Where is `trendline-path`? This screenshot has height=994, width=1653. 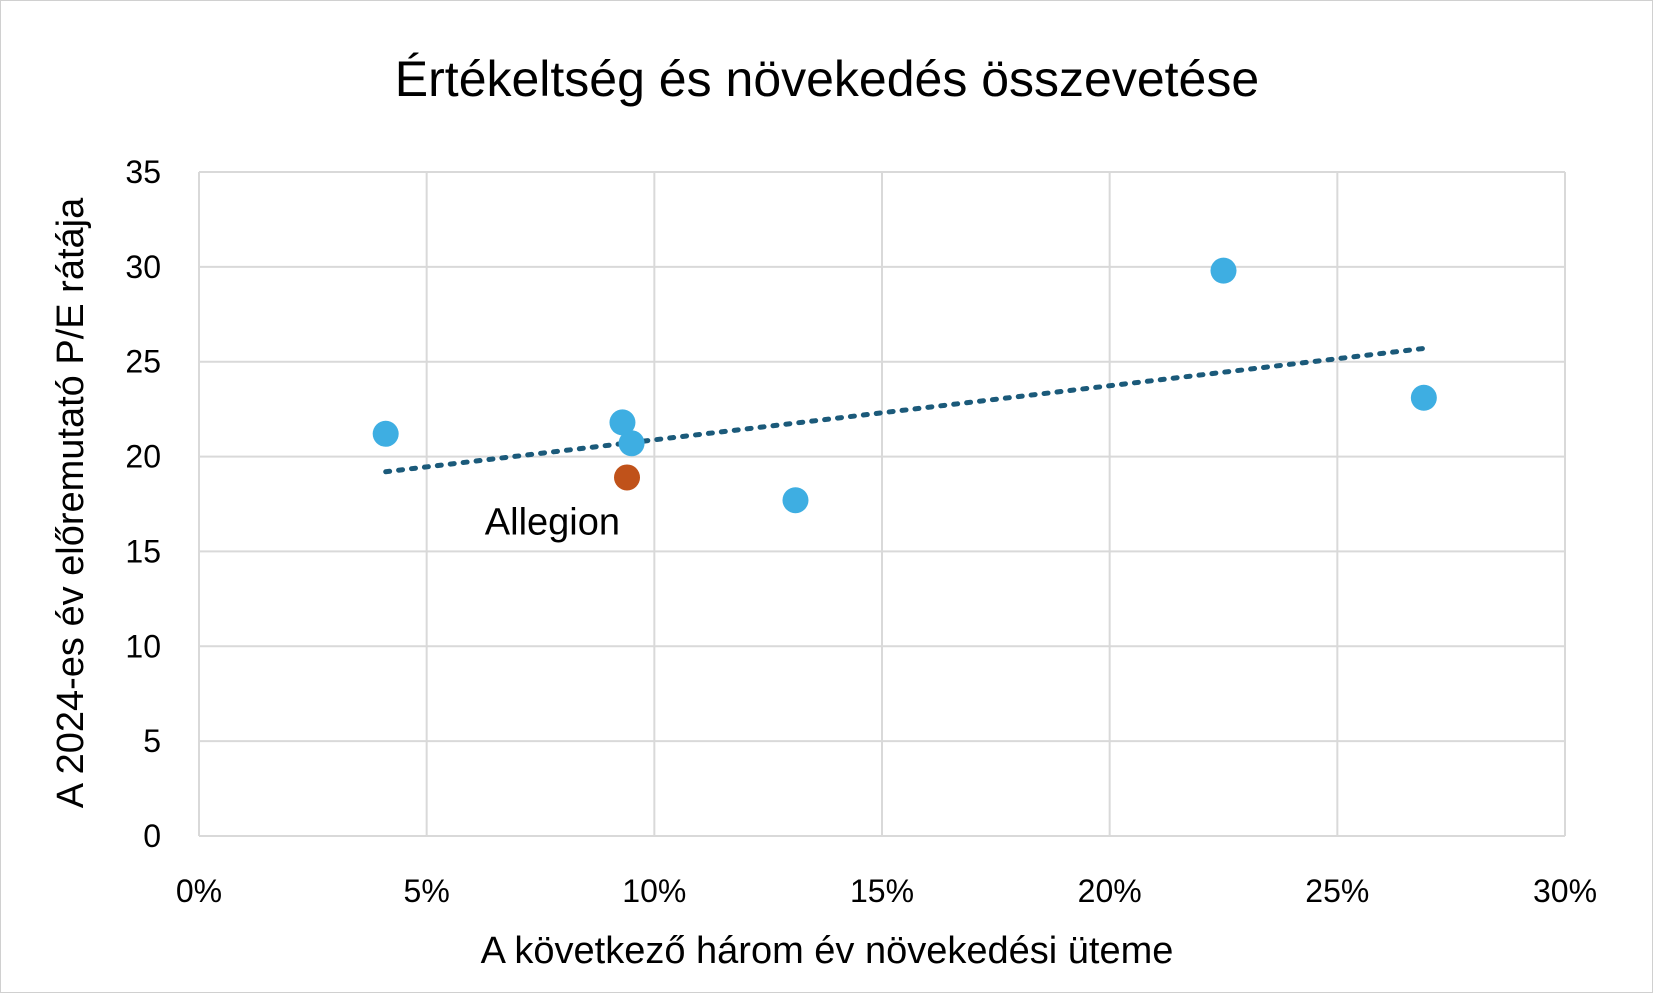
trendline-path is located at coordinates (905, 410).